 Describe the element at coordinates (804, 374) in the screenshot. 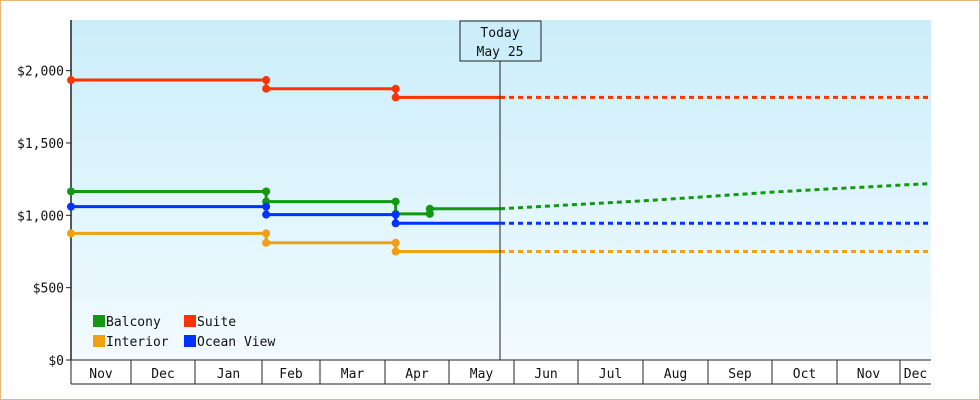

I see `x-tick-label: Oct` at that location.